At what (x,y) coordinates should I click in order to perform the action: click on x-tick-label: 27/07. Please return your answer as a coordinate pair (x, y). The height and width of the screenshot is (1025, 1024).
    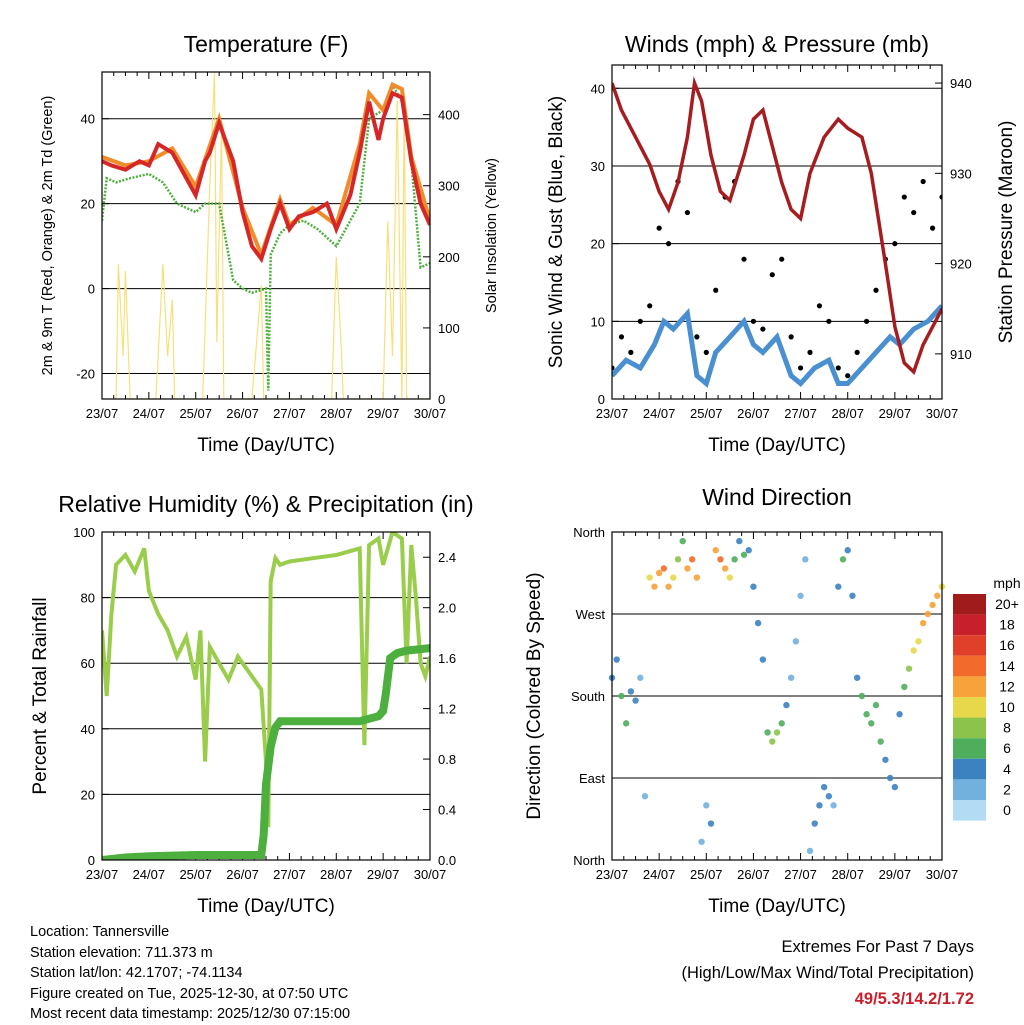
    Looking at the image, I should click on (289, 413).